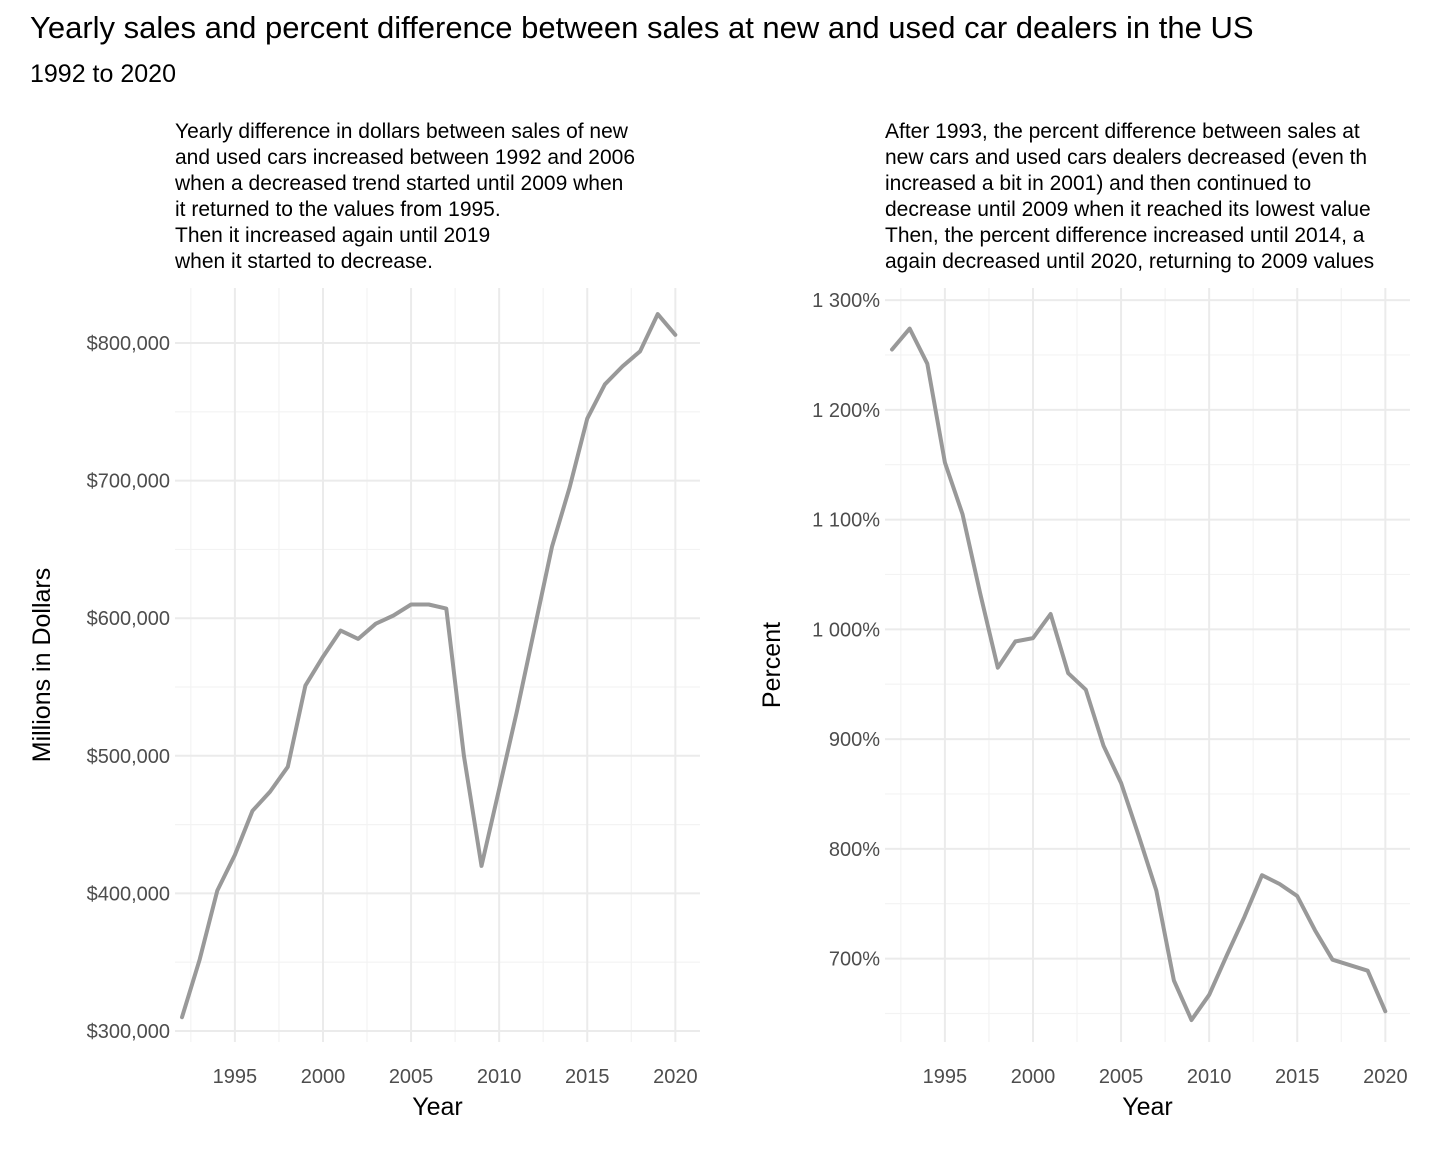  Describe the element at coordinates (303, 261) in the screenshot. I see `caption-line: when it started to decrease.` at that location.